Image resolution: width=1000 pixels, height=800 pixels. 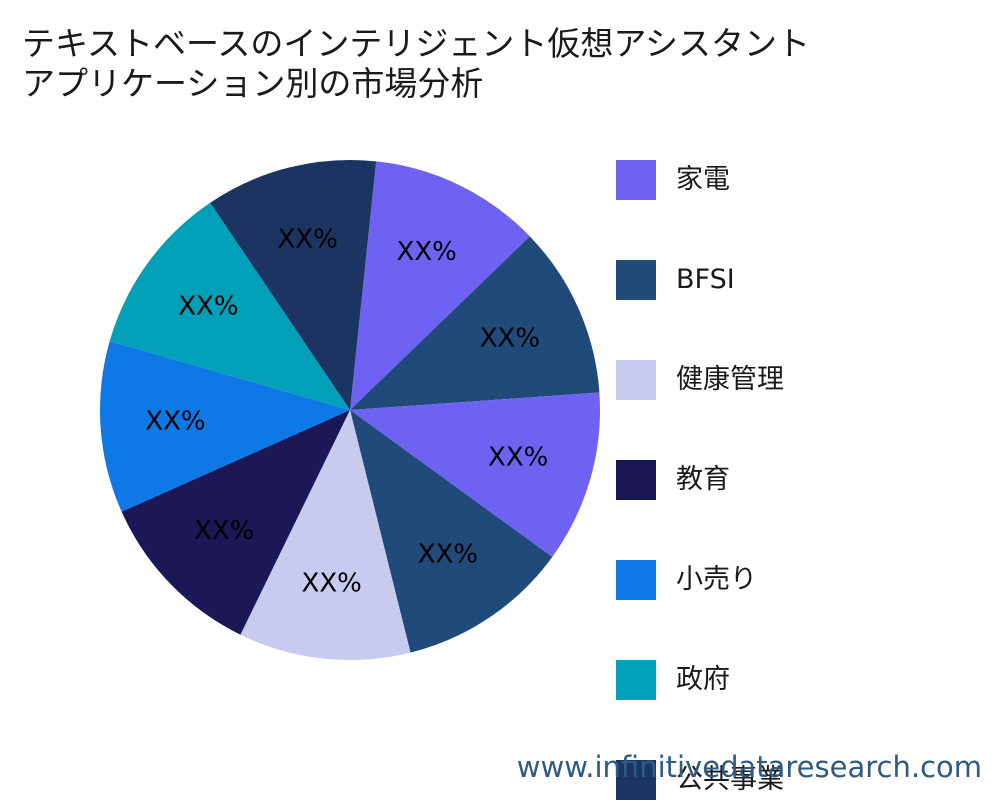 What do you see at coordinates (730, 379) in the screenshot?
I see `legend-label: 健康管理` at bounding box center [730, 379].